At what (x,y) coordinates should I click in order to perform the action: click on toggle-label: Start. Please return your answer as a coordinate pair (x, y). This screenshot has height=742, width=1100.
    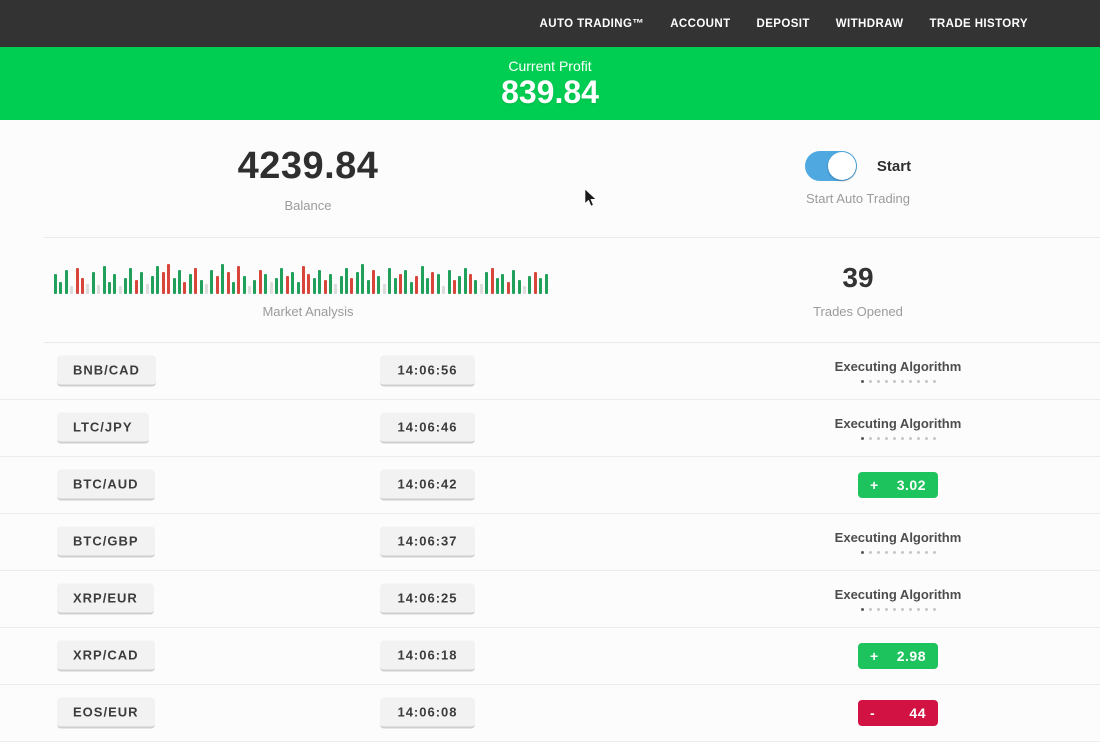
    Looking at the image, I should click on (894, 166).